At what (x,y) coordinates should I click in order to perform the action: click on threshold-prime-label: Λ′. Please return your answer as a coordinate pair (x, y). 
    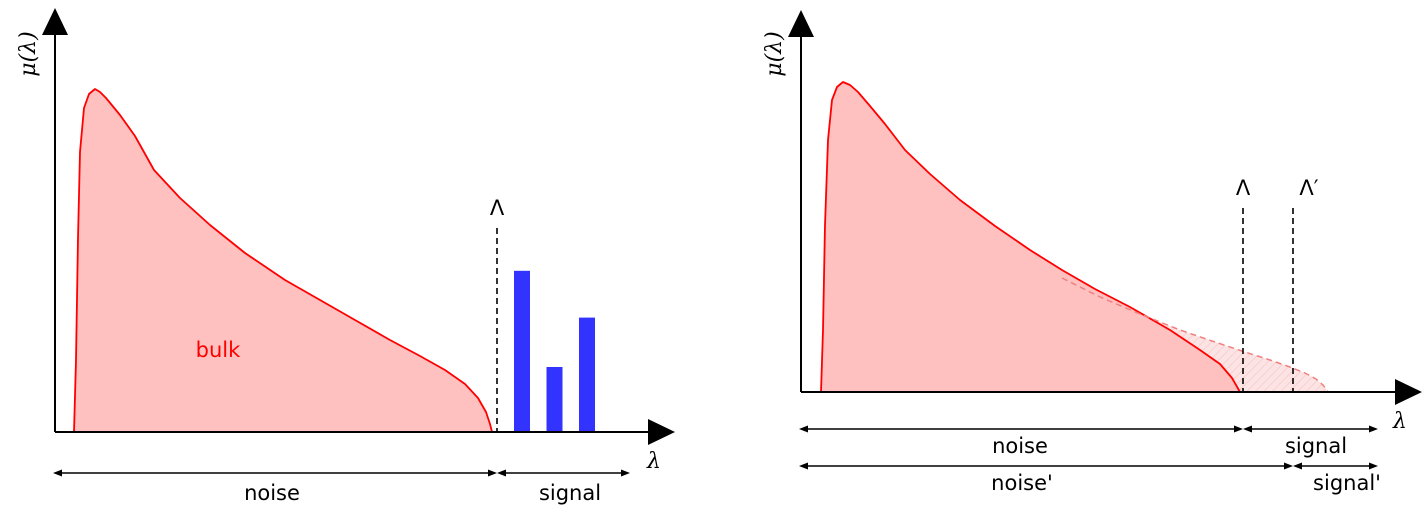
    Looking at the image, I should click on (1308, 188).